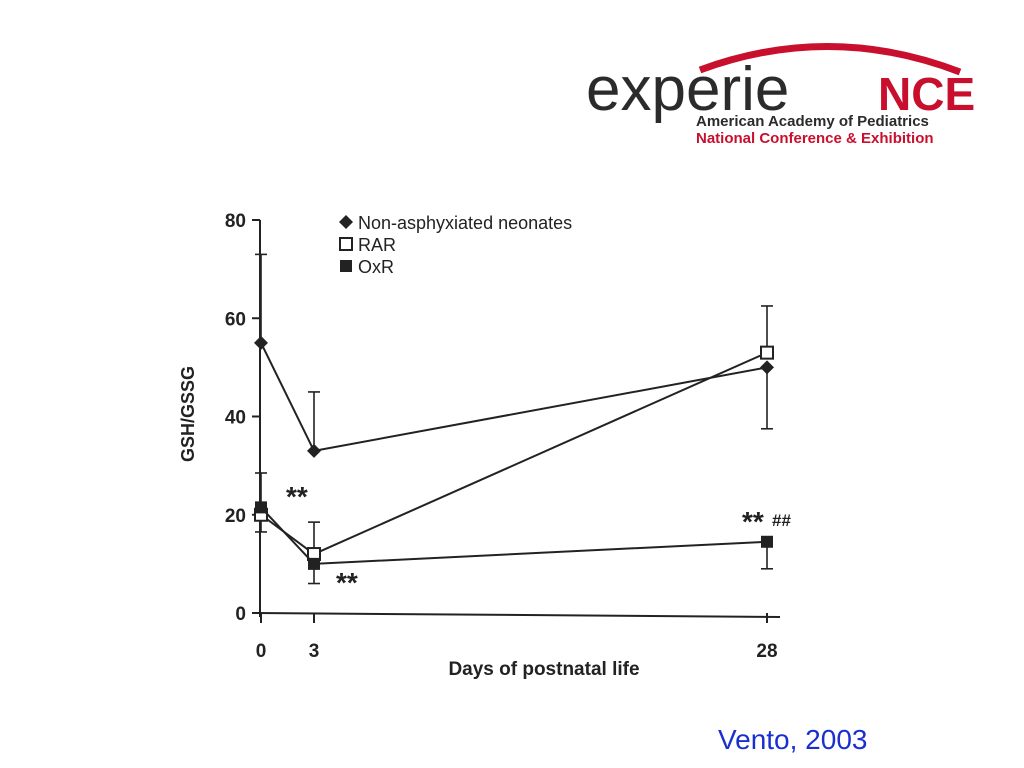  I want to click on legend-label-oxr: OxR, so click(376, 267).